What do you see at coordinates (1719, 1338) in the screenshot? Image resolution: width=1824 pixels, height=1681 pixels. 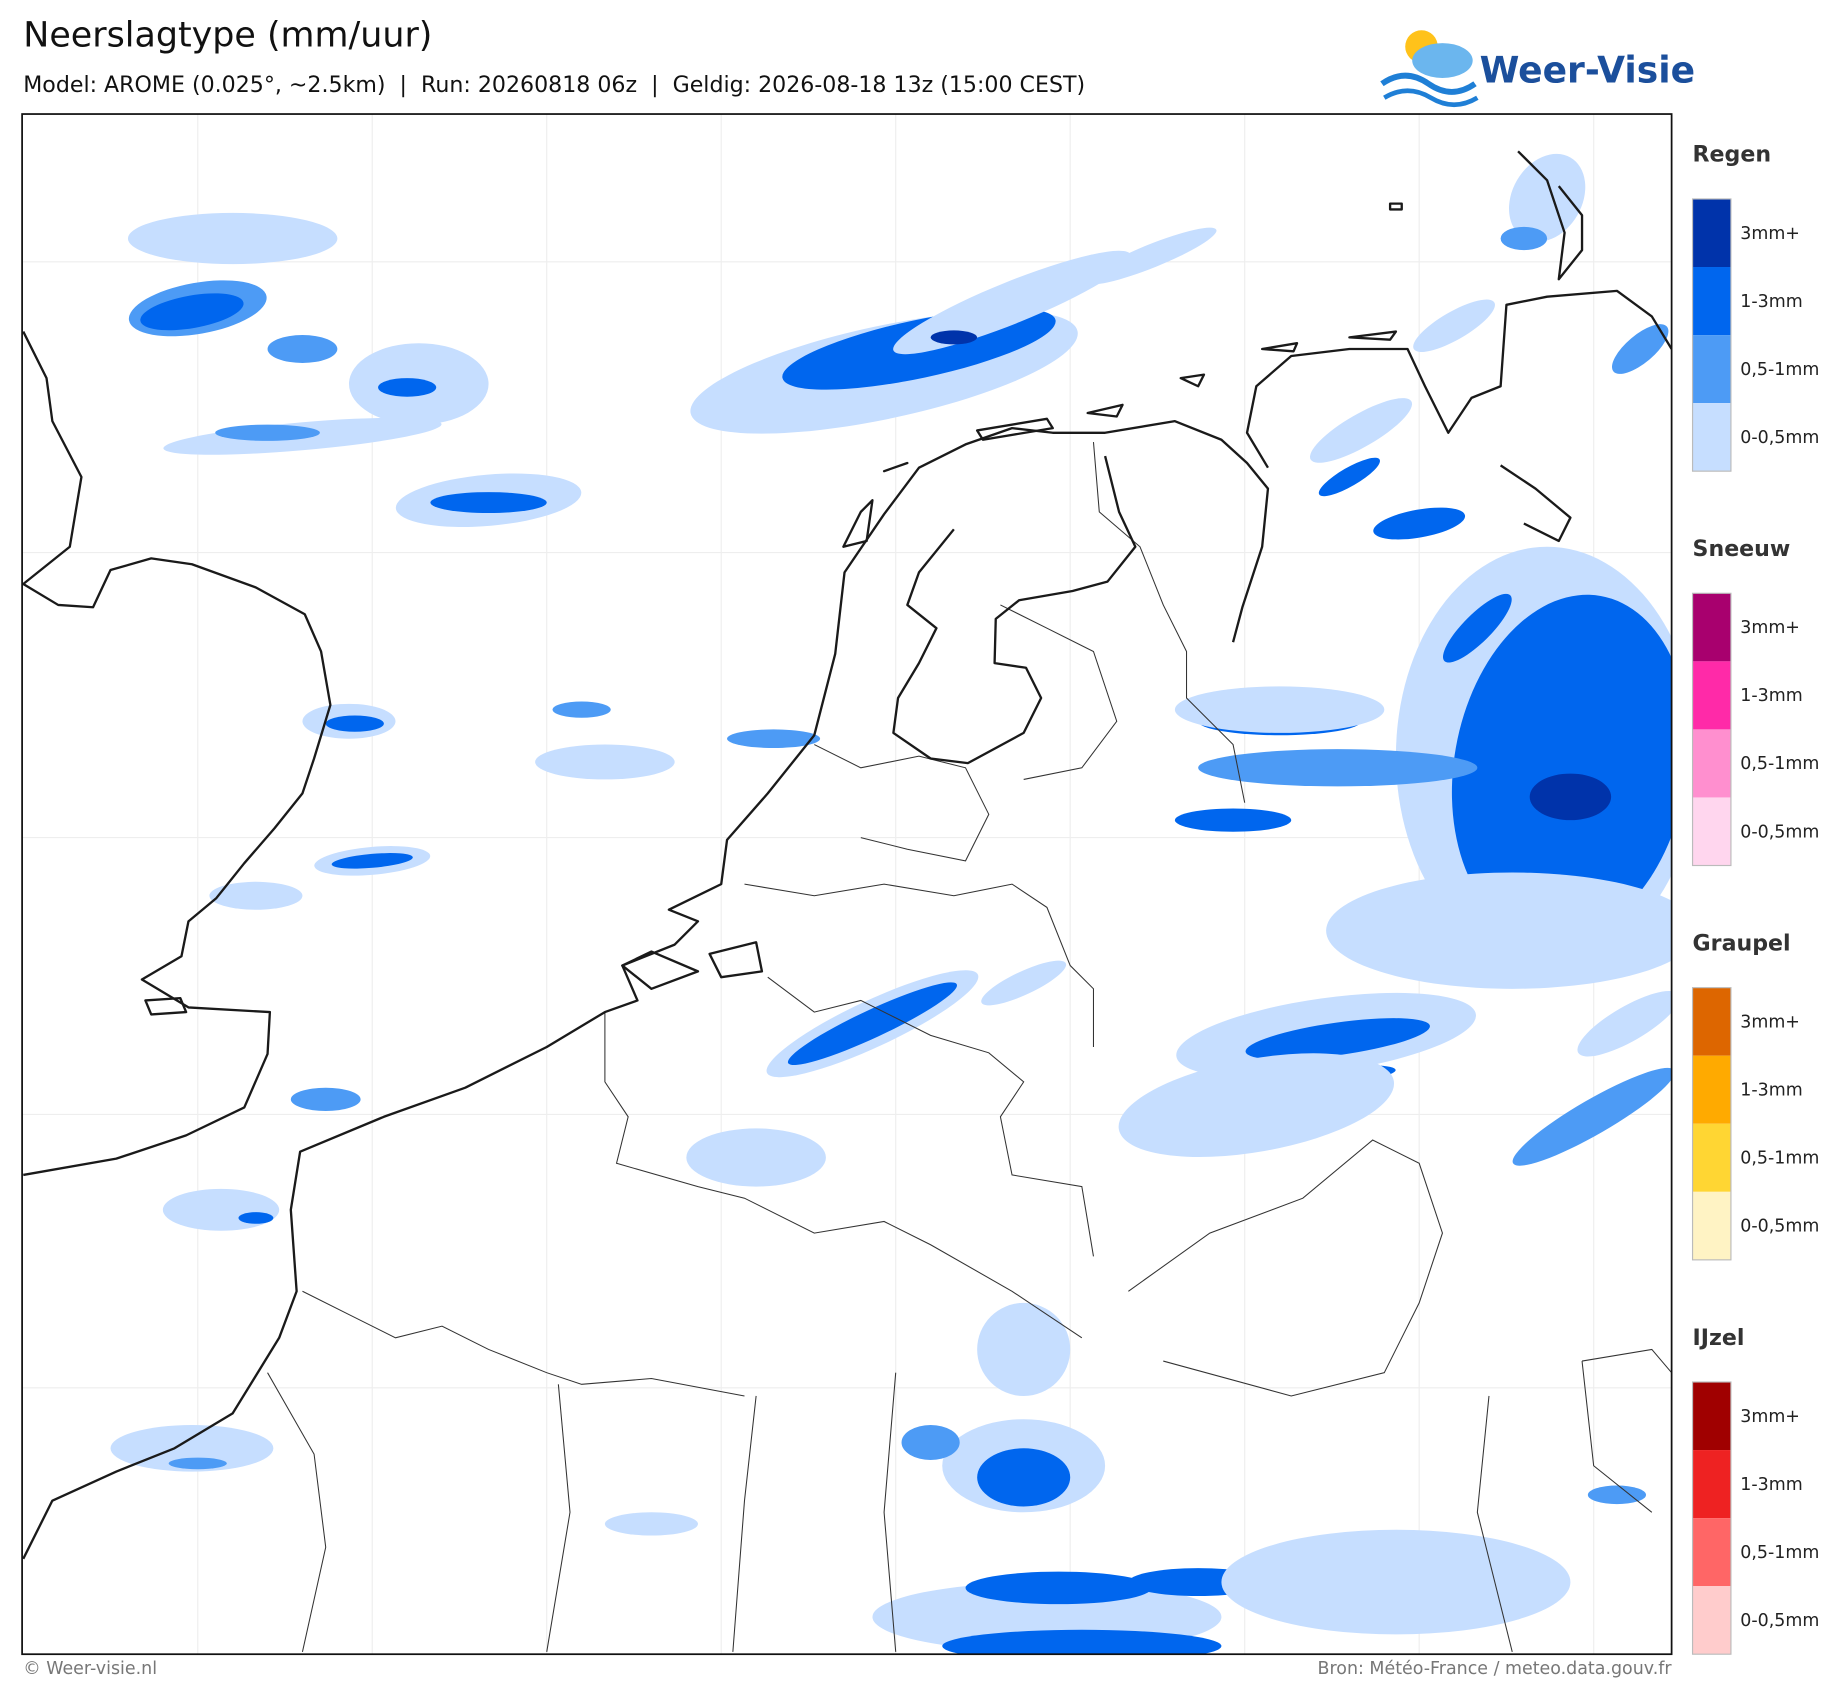 I see `legend-title: IJzel` at bounding box center [1719, 1338].